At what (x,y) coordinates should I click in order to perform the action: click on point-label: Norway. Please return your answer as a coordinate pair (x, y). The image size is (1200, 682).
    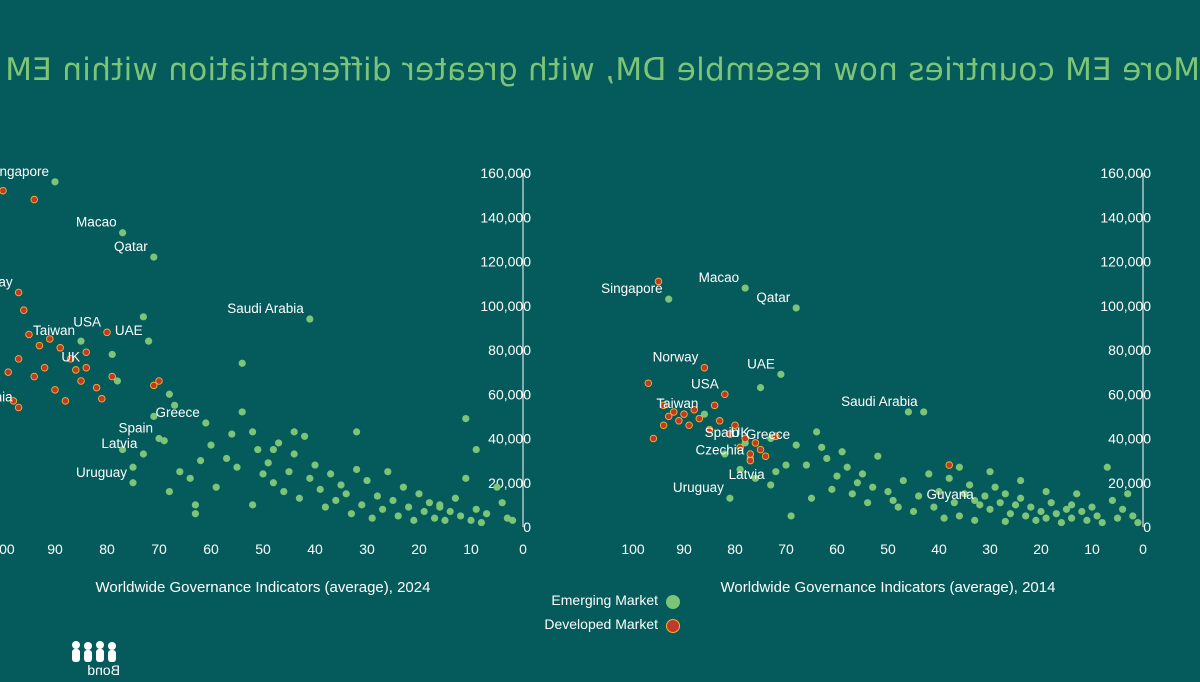
    Looking at the image, I should click on (6, 281).